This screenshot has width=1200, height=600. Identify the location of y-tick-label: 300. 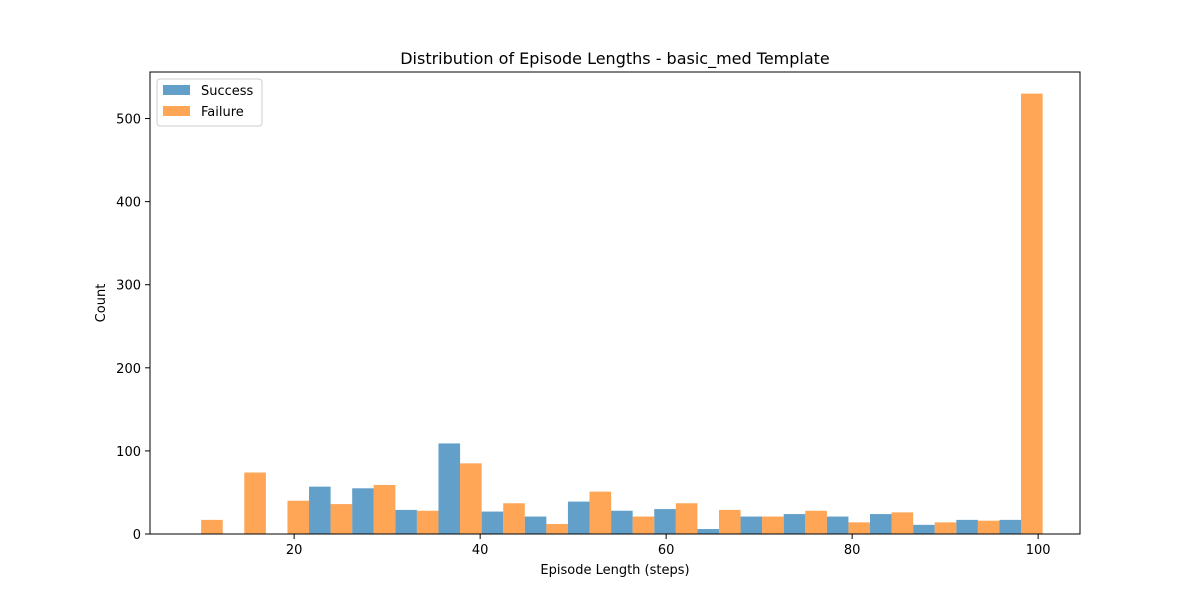
(128, 286).